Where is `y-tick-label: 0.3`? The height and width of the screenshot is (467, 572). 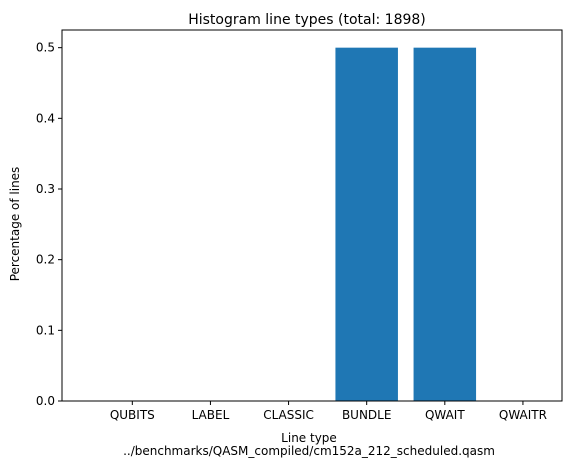
y-tick-label: 0.3 is located at coordinates (45, 189).